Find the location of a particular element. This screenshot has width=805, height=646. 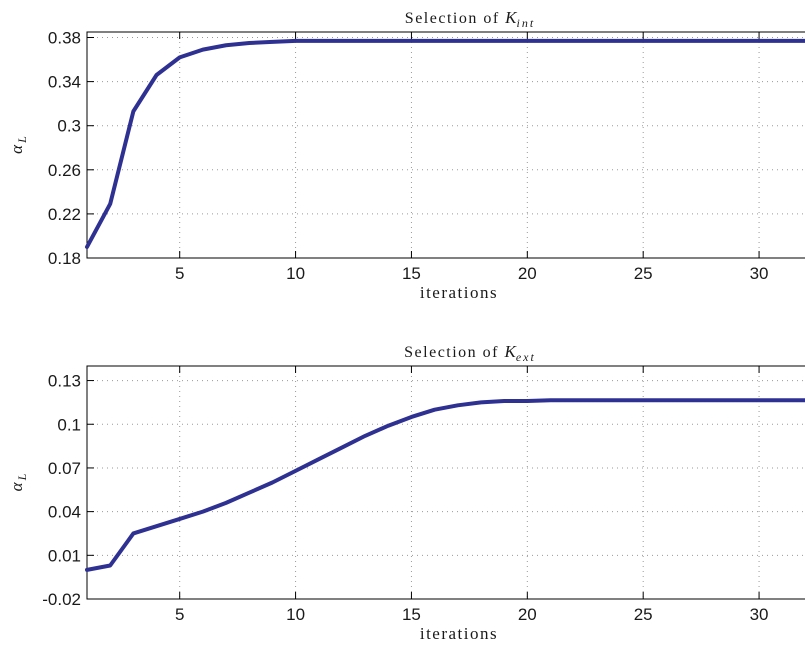

top-x-tick-label: 10 is located at coordinates (295, 273).